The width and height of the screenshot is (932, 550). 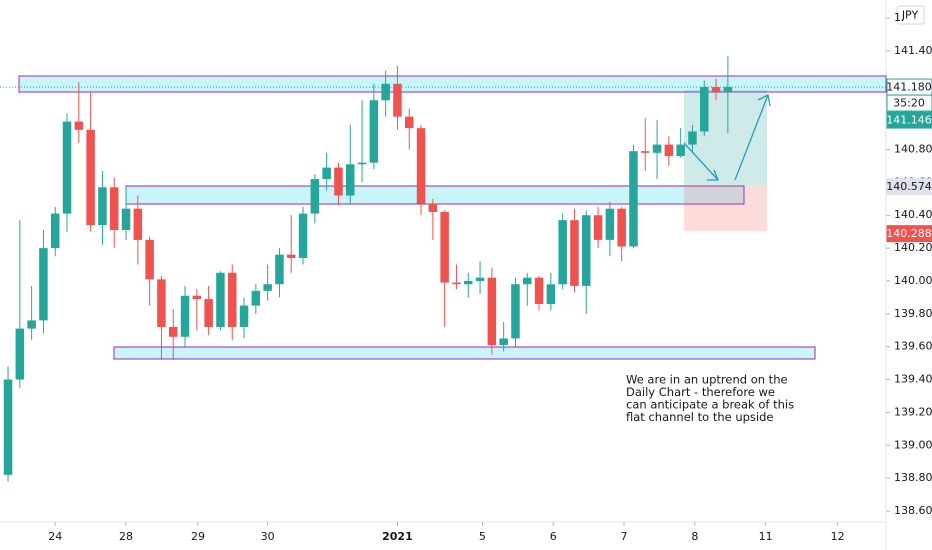 What do you see at coordinates (913, 149) in the screenshot?
I see `y-tick-label: 140.800` at bounding box center [913, 149].